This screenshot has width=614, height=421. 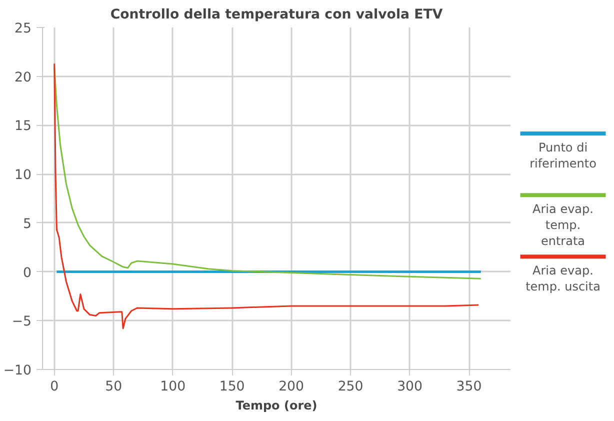 What do you see at coordinates (410, 387) in the screenshot?
I see `x-tick-label: 300` at bounding box center [410, 387].